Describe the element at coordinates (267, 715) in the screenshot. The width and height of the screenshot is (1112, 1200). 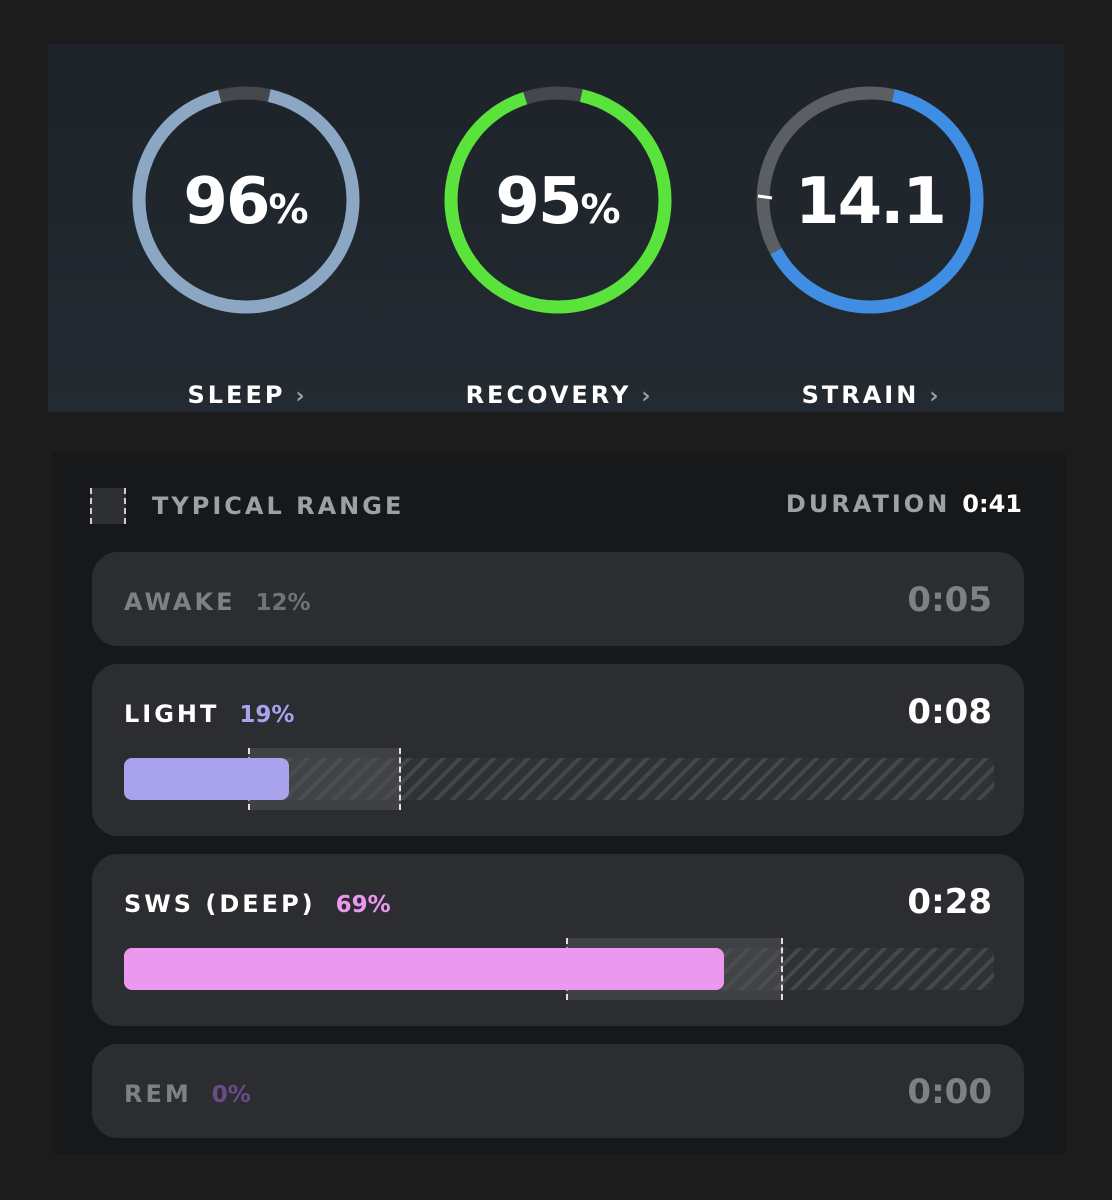
I see `stage-light-percent: 19%` at that location.